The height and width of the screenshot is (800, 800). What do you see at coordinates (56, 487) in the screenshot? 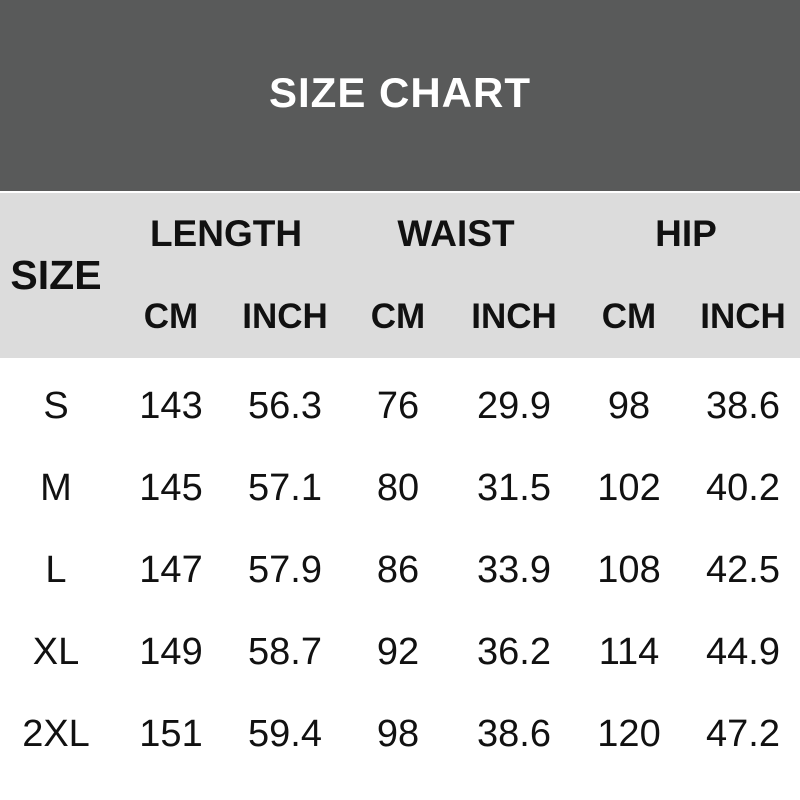
I see `table-row-m-size-label: M` at bounding box center [56, 487].